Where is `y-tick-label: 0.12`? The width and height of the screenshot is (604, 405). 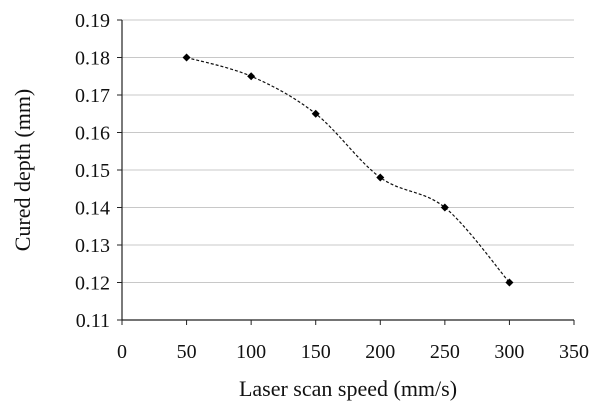 y-tick-label: 0.12 is located at coordinates (92, 284).